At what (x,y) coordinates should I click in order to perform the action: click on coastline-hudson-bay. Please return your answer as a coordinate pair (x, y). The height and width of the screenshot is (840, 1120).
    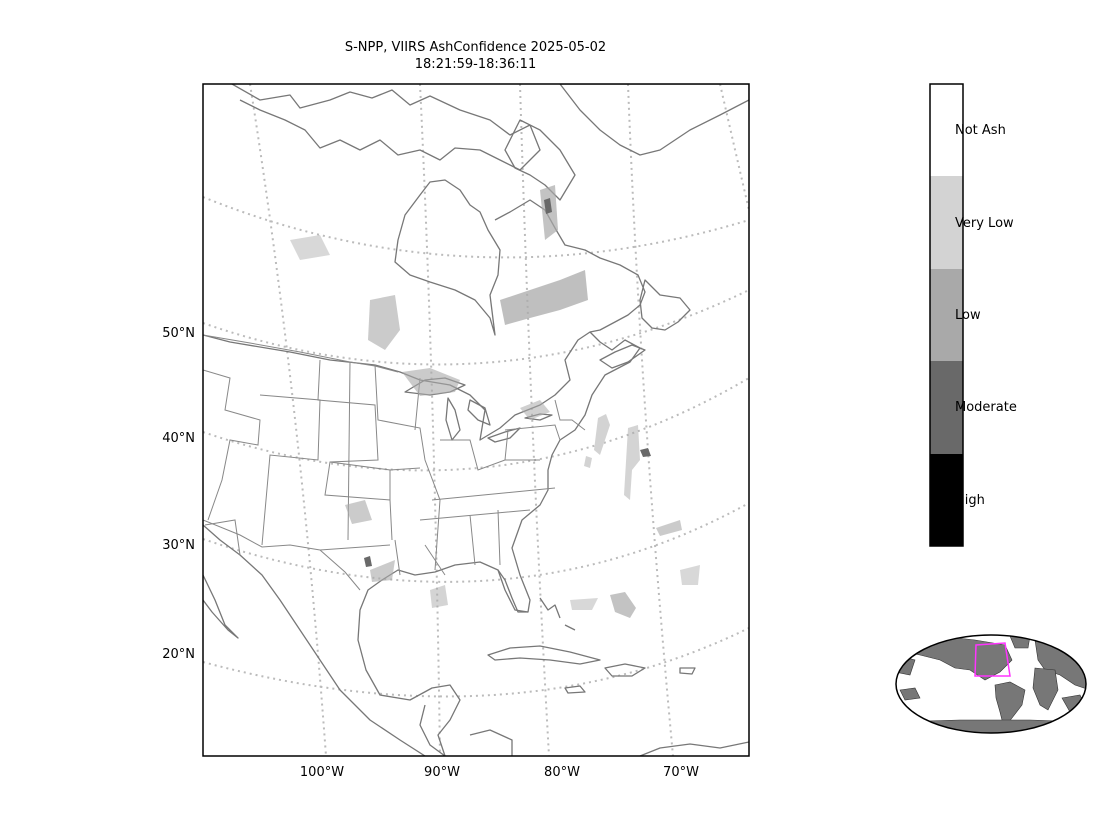
    Looking at the image, I should click on (447, 257).